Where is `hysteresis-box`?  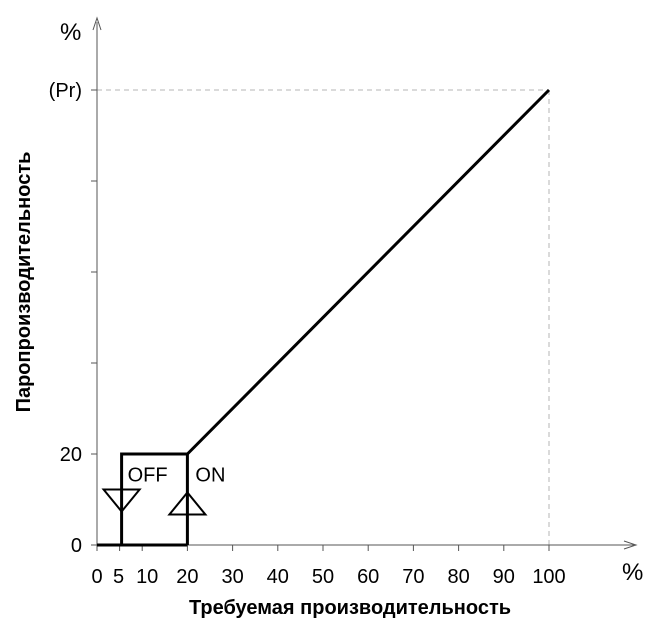 hysteresis-box is located at coordinates (154, 498).